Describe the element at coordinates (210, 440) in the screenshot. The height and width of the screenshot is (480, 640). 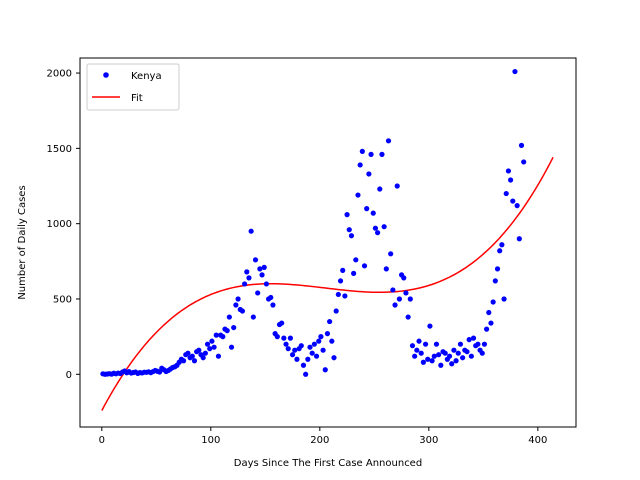
I see `x-tick-label: 100` at that location.